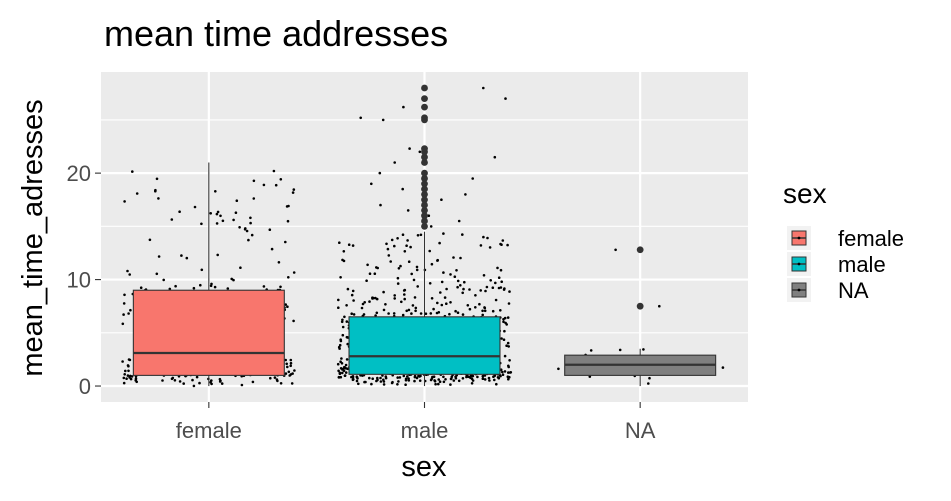 Image resolution: width=951 pixels, height=501 pixels. Describe the element at coordinates (828, 290) in the screenshot. I see `legend-item: NA` at that location.